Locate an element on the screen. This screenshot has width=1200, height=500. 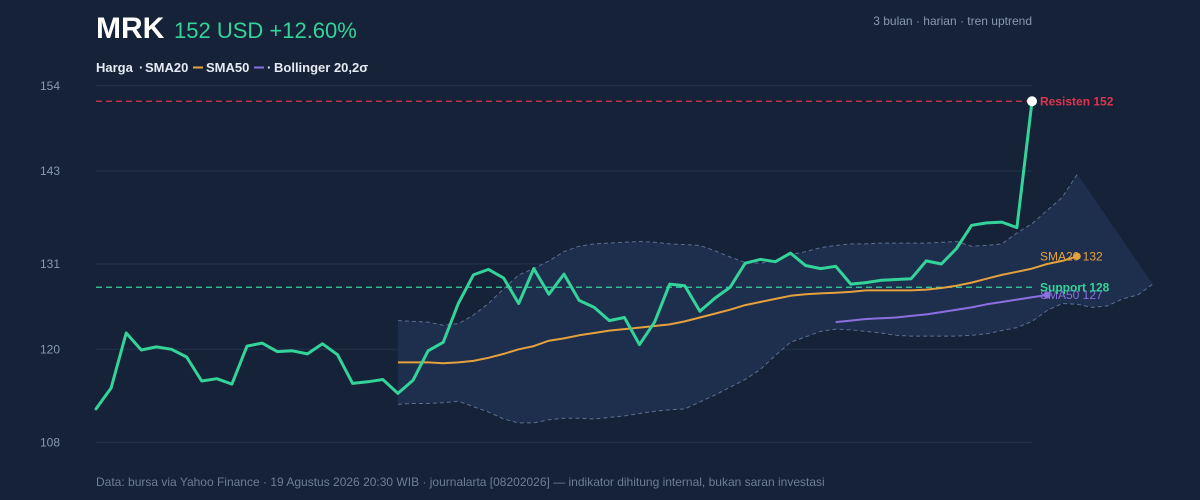
support-label: Support 128 is located at coordinates (1075, 287).